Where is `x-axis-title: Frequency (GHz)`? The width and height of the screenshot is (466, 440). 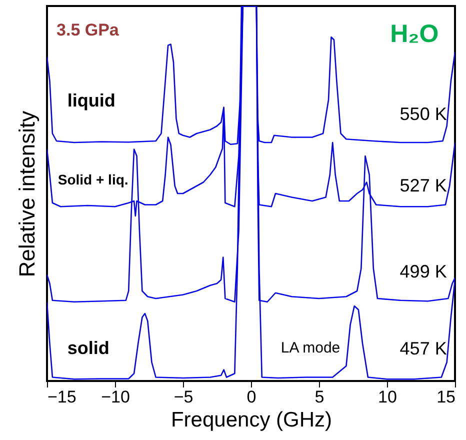
x-axis-title: Frequency (GHz) is located at coordinates (251, 420).